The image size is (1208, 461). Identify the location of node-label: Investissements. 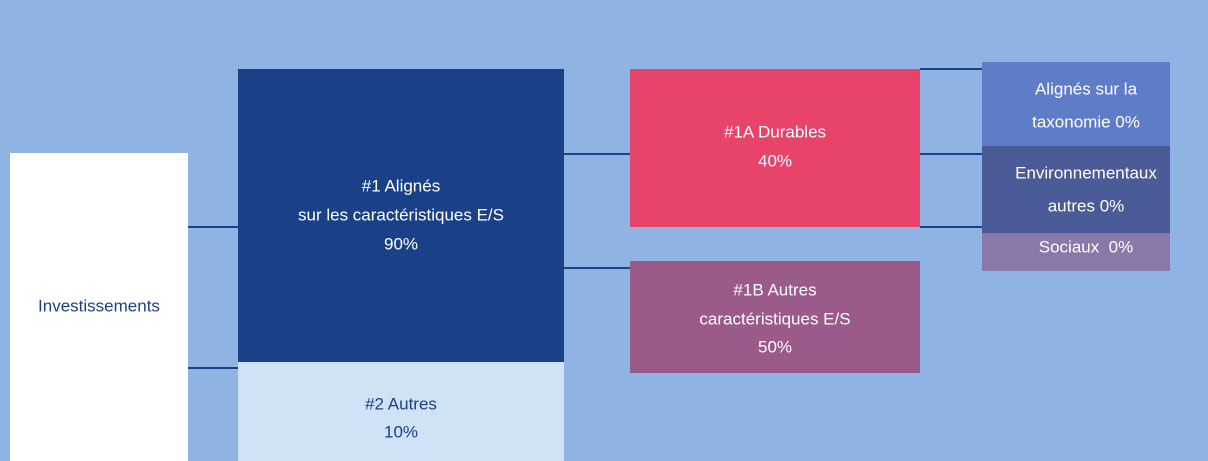
(99, 305).